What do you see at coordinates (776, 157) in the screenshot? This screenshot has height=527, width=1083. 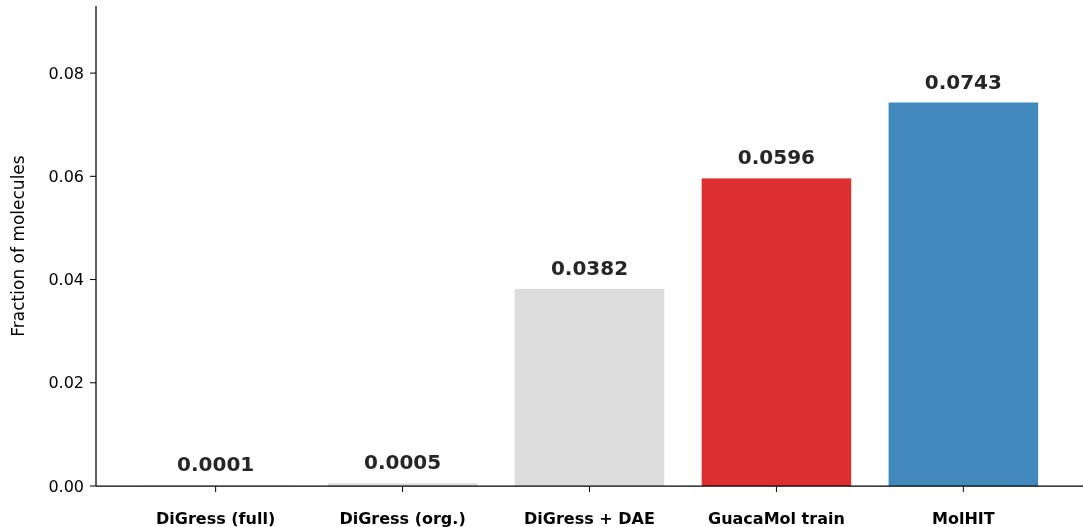 I see `data-label: 0.0596` at bounding box center [776, 157].